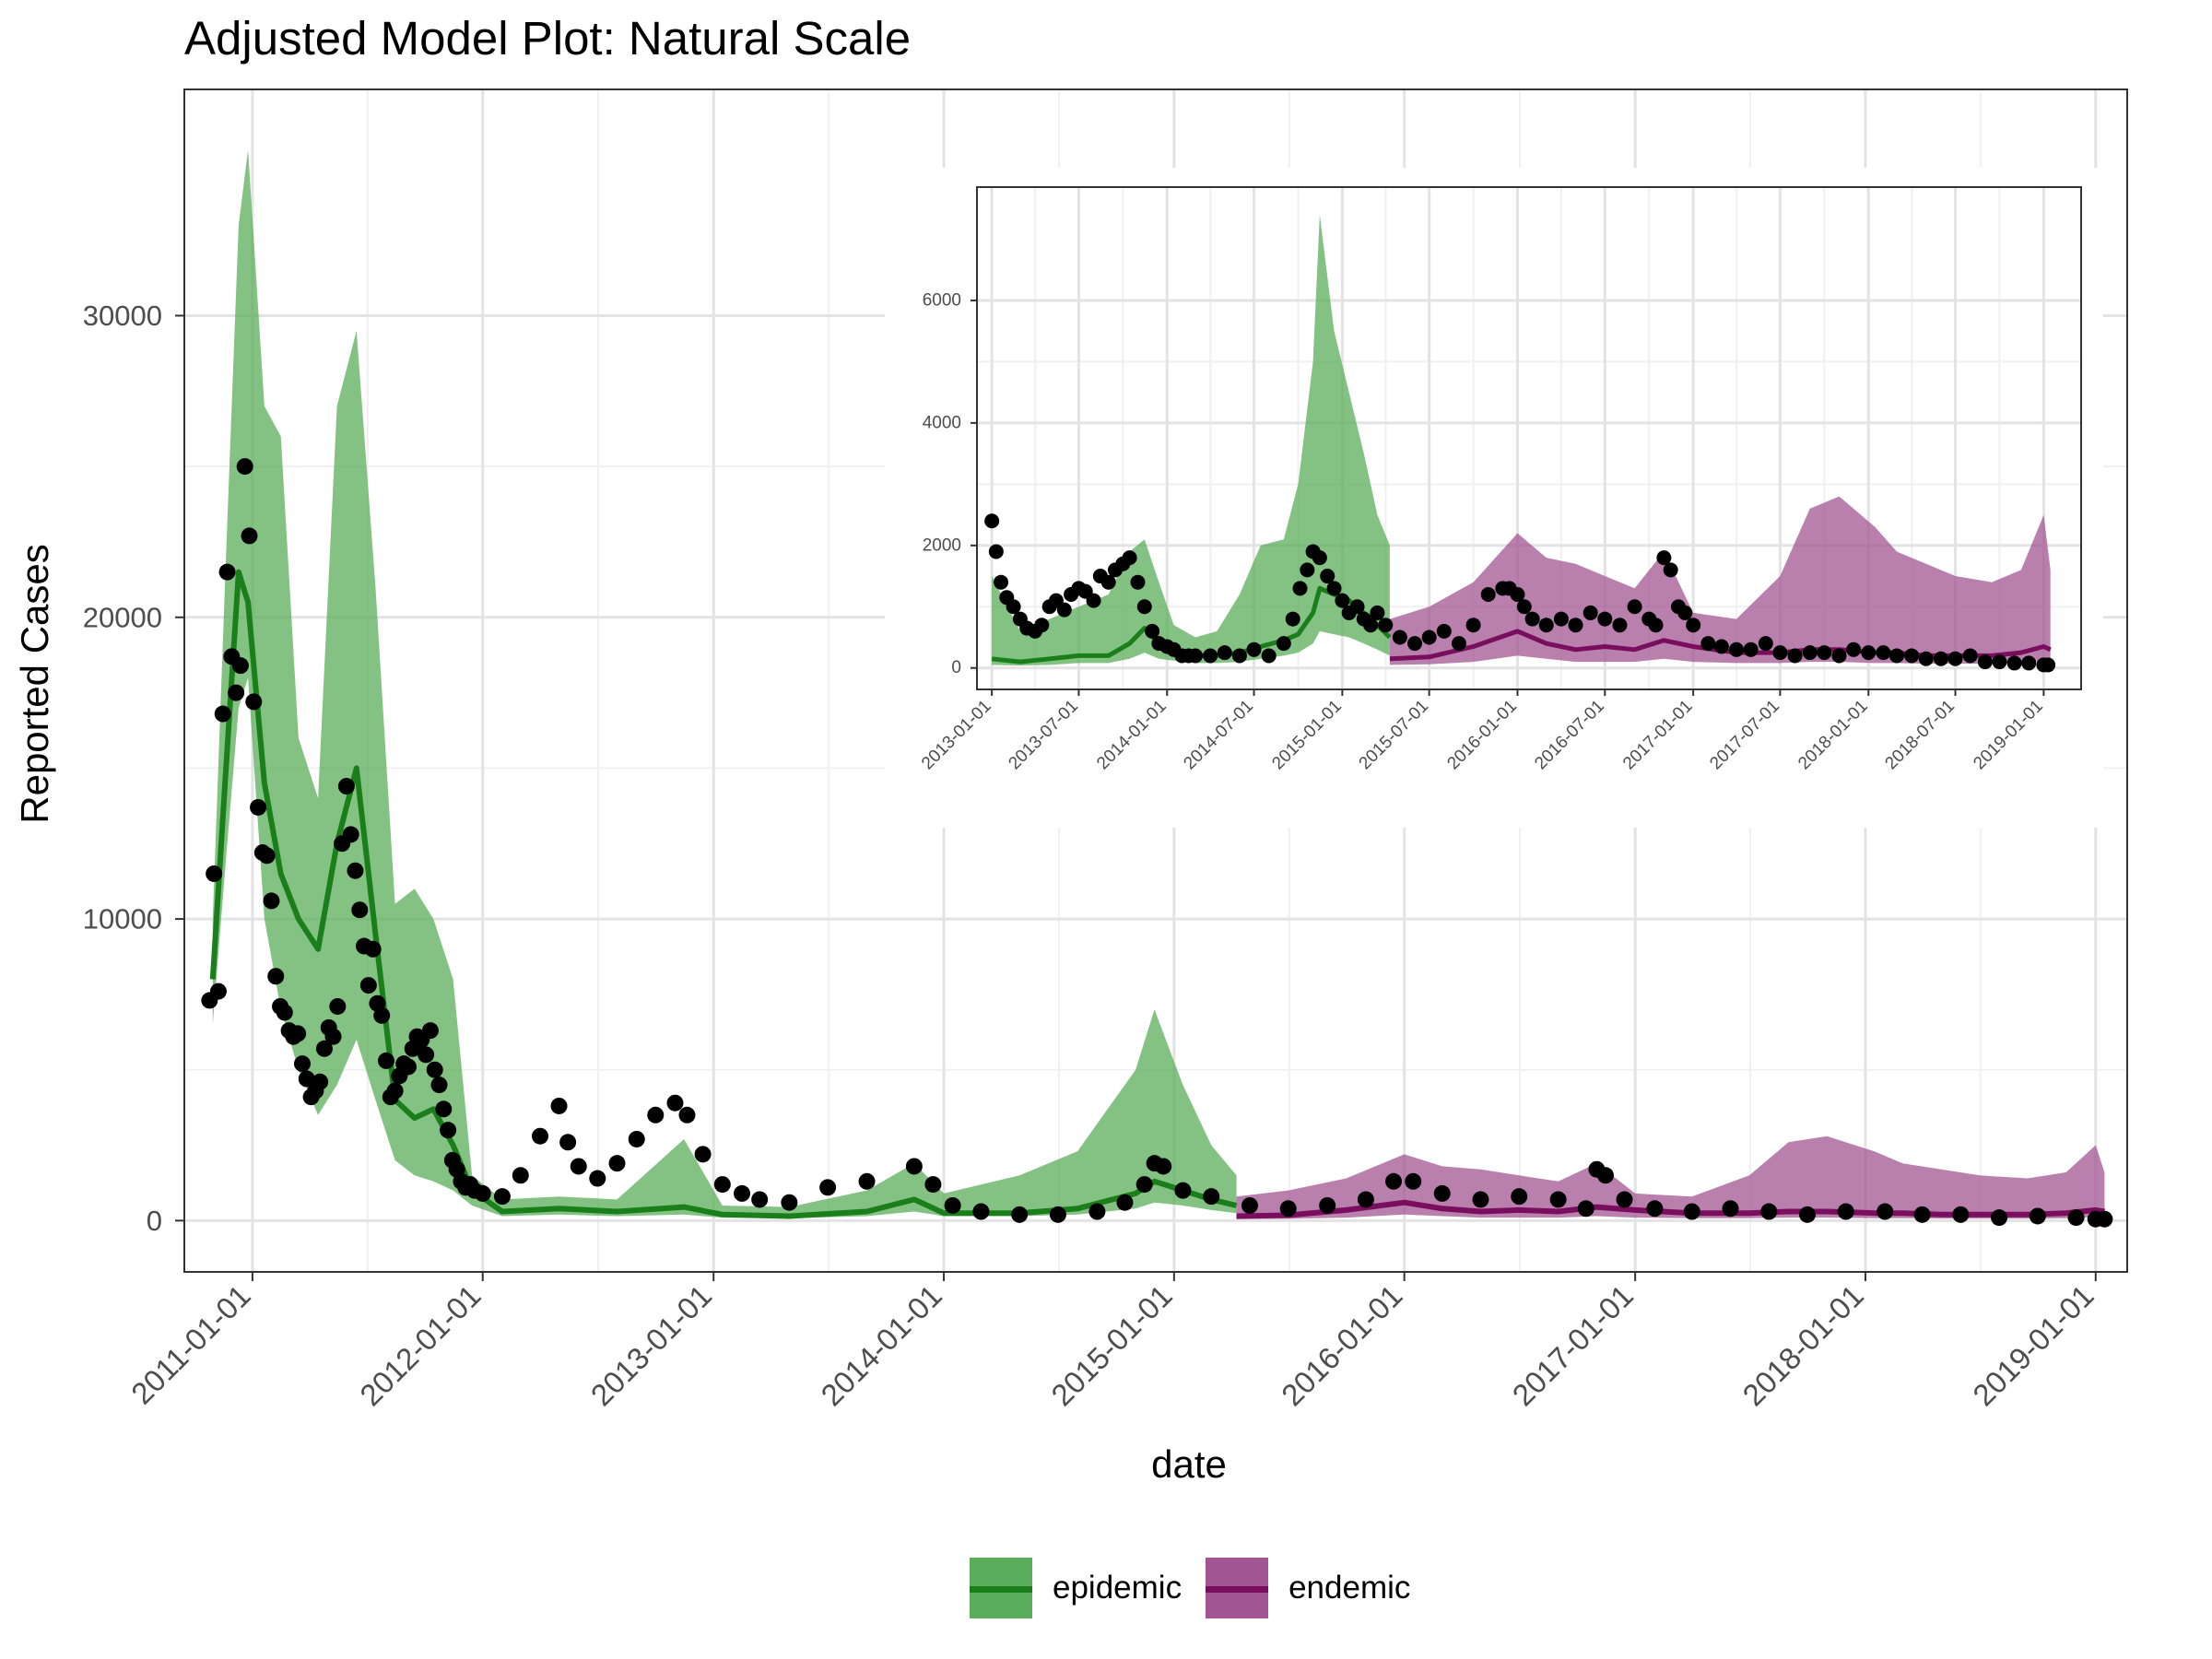  What do you see at coordinates (548, 38) in the screenshot?
I see `chart-title: Adjusted Model Plot: Natural Scale` at bounding box center [548, 38].